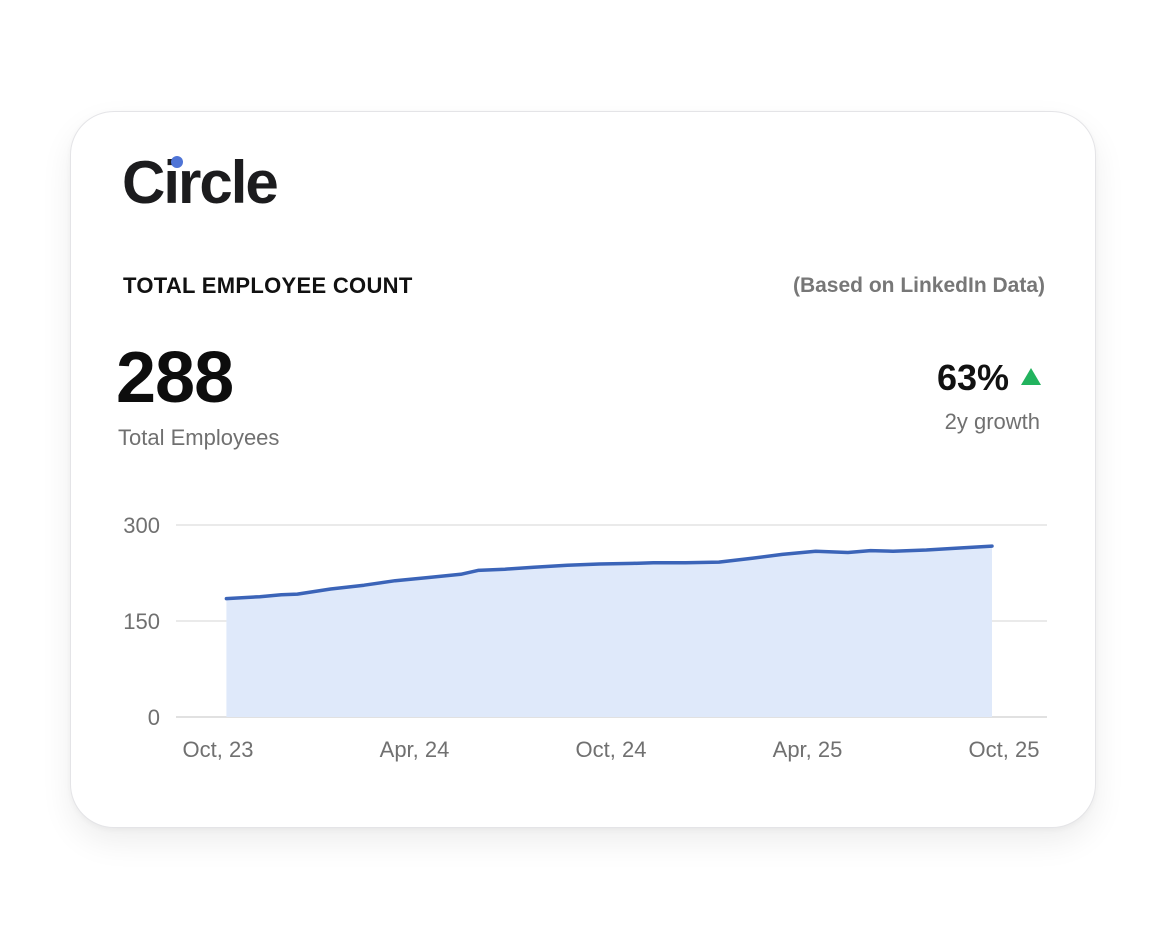  Describe the element at coordinates (199, 437) in the screenshot. I see `total-employees-caption: Total Employees` at that location.